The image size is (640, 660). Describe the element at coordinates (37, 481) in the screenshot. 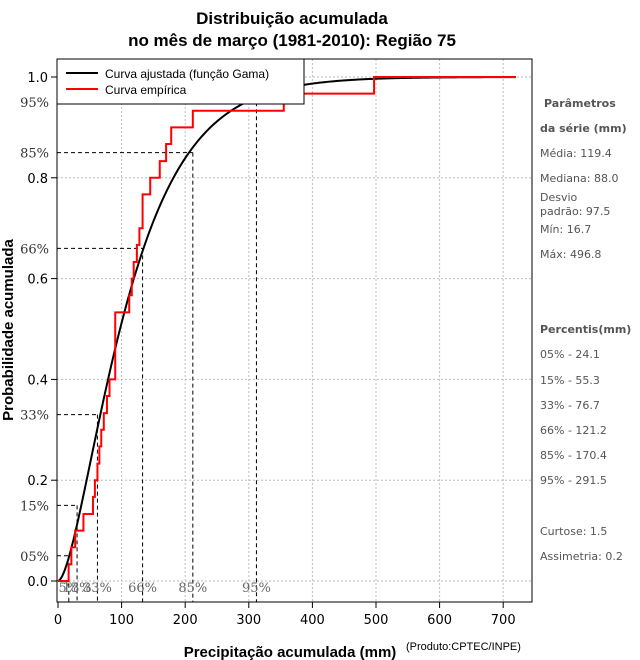

I see `y-tick-label-2: 0.2` at that location.